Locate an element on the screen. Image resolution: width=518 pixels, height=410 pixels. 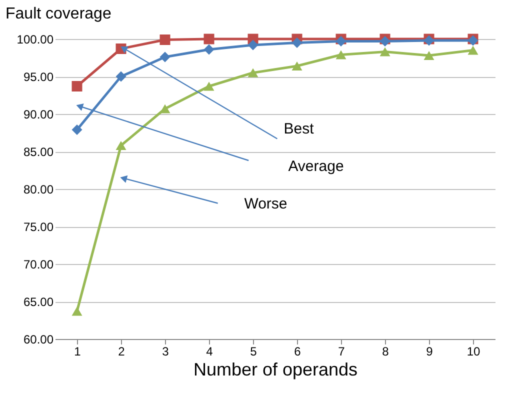
y-tick-label: 75.00 is located at coordinates (38, 227).